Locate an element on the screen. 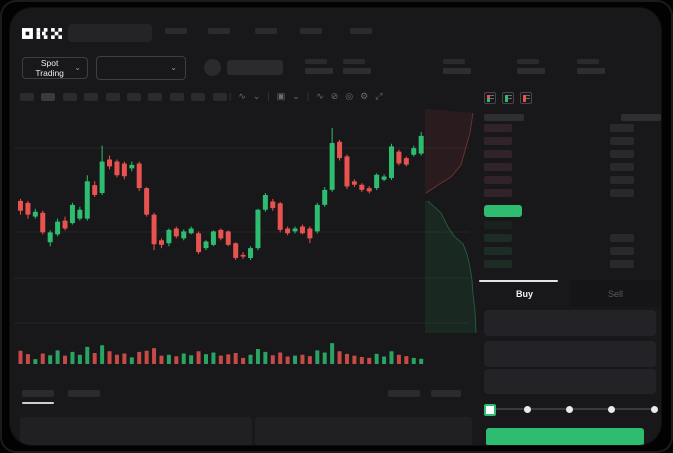 This screenshot has width=673, height=453. spot-trading-dropdown: Spot Trading ⌄ is located at coordinates (55, 68).